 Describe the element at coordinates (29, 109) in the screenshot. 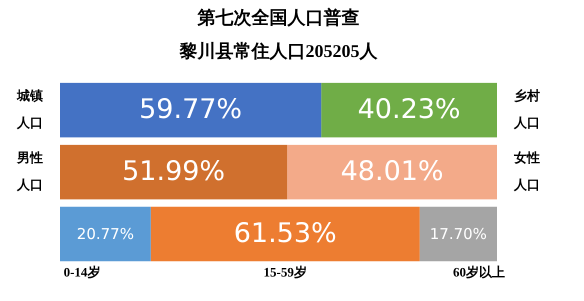

I see `series-label: 城镇人口` at that location.